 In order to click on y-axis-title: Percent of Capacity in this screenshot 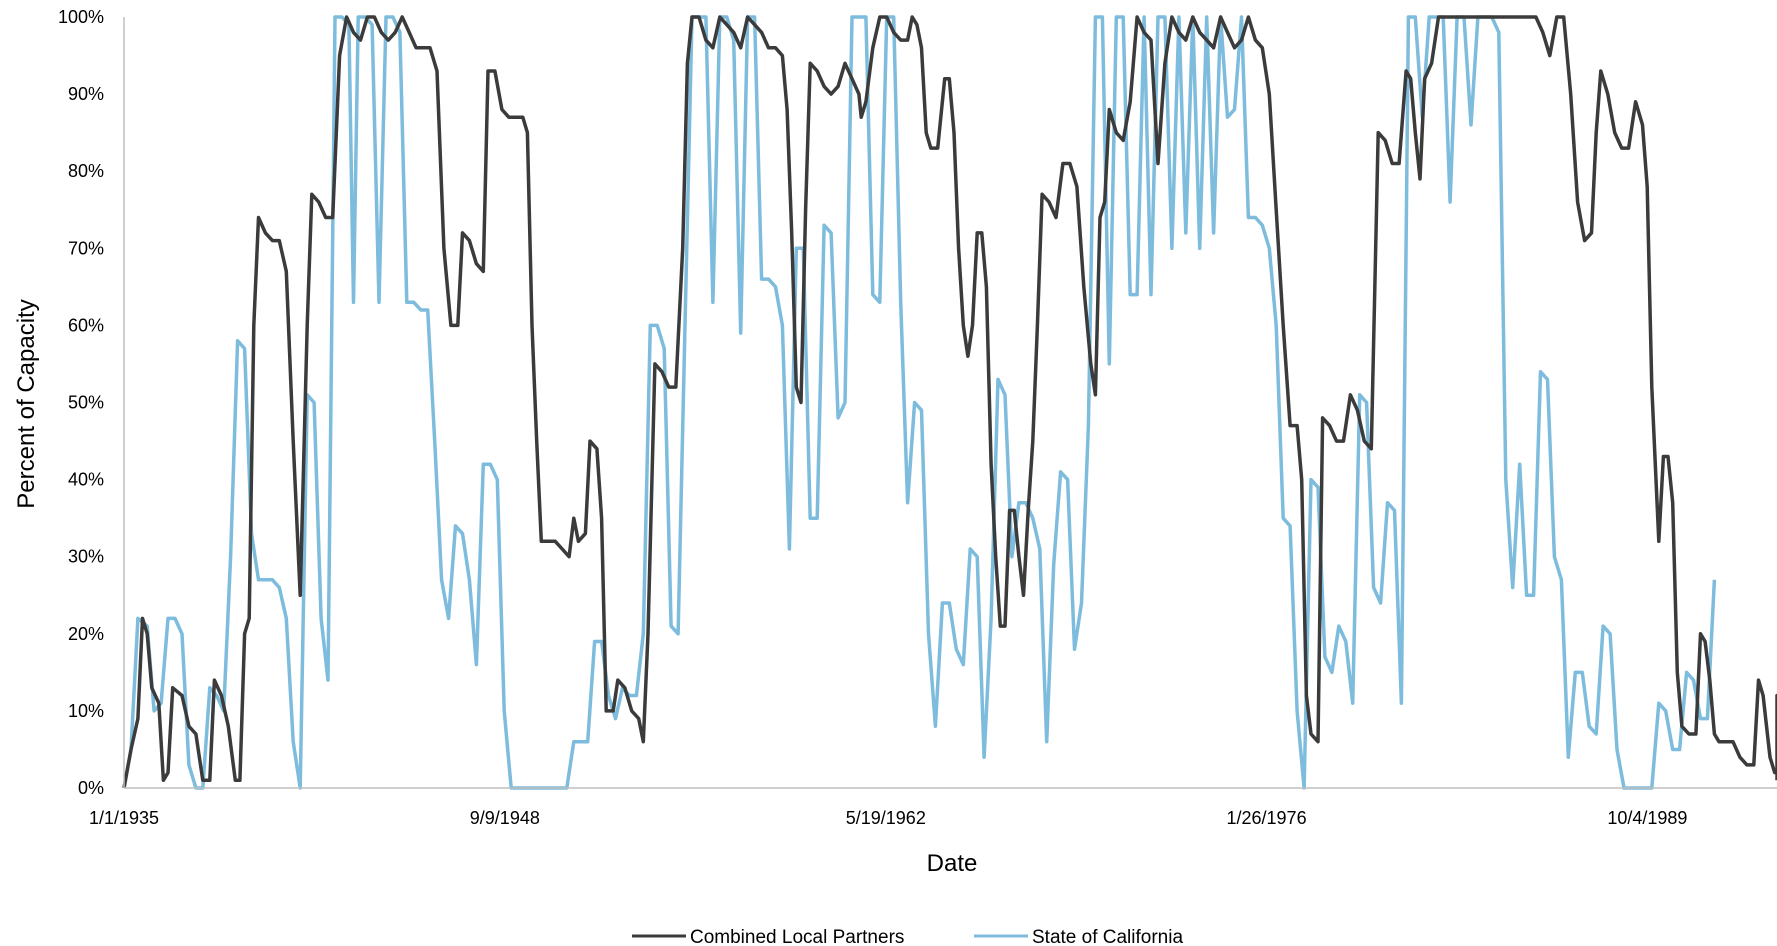, I will do `click(26, 403)`.